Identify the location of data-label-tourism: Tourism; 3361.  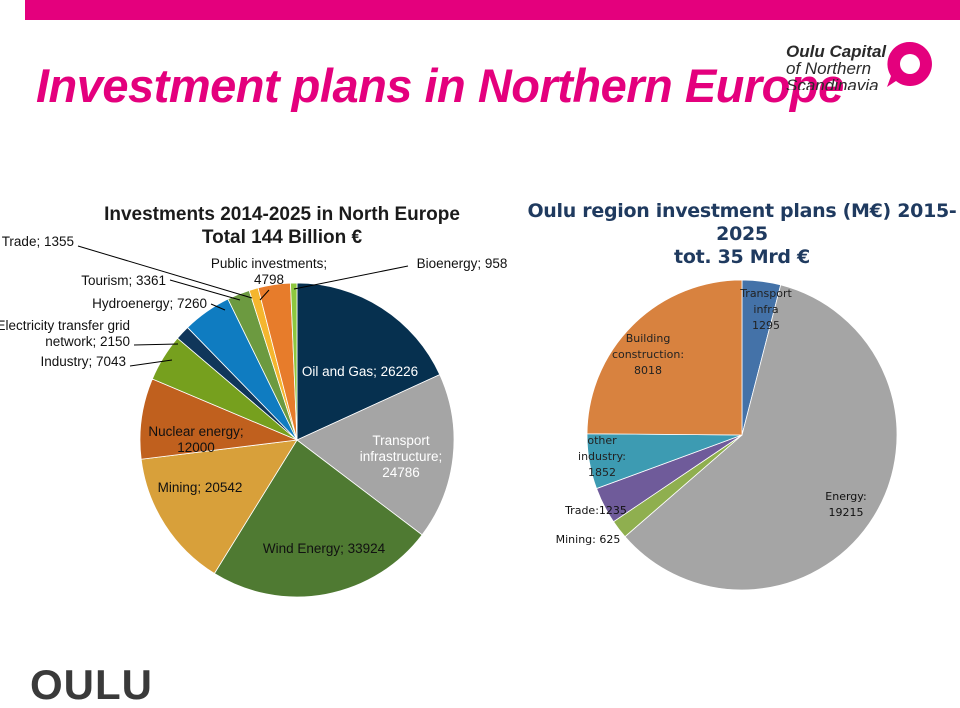
(123, 280).